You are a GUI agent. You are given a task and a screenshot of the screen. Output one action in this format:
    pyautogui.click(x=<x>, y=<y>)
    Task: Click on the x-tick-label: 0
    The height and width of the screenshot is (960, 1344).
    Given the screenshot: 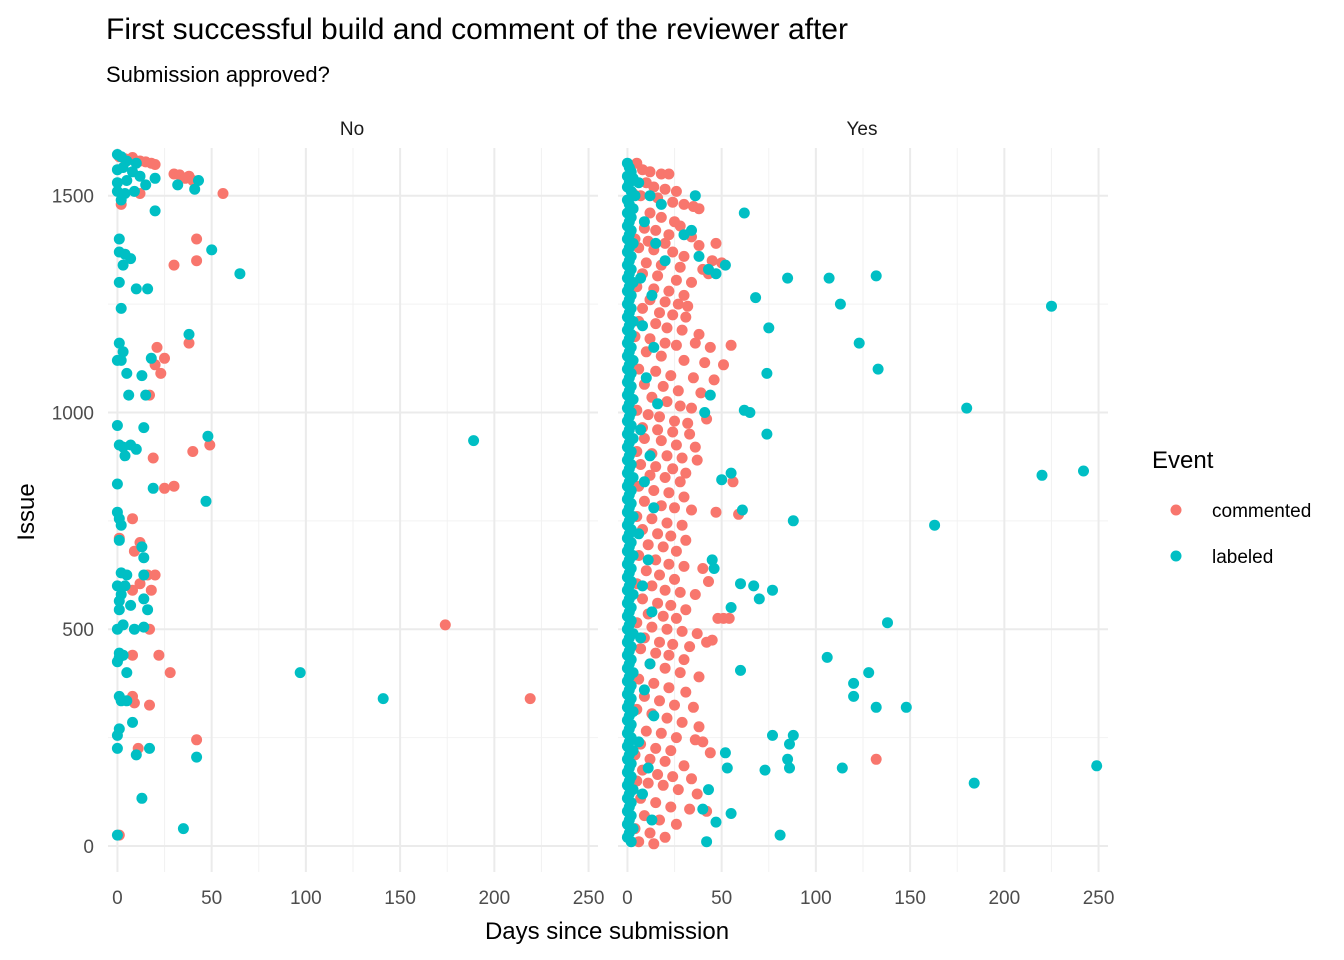 What is the action you would take?
    pyautogui.click(x=117, y=898)
    